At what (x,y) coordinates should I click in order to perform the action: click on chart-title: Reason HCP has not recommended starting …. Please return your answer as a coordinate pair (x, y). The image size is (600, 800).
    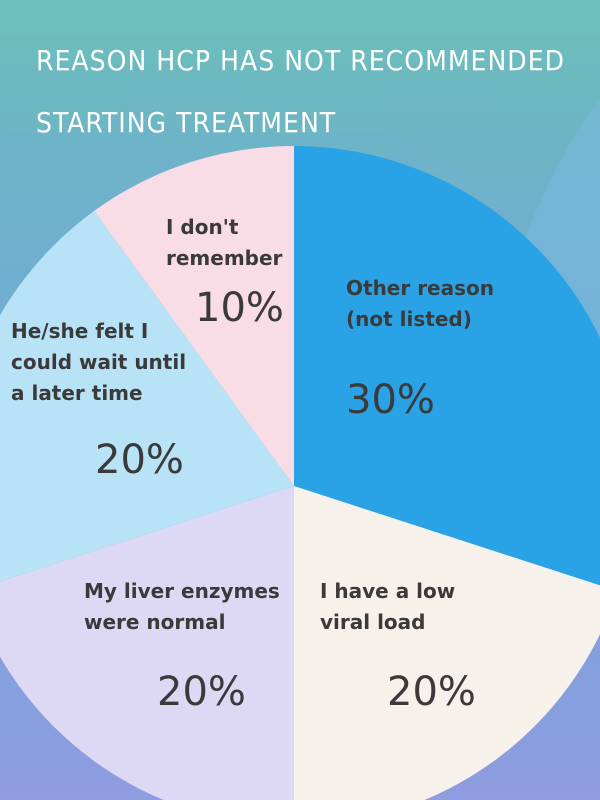
    Looking at the image, I should click on (301, 91).